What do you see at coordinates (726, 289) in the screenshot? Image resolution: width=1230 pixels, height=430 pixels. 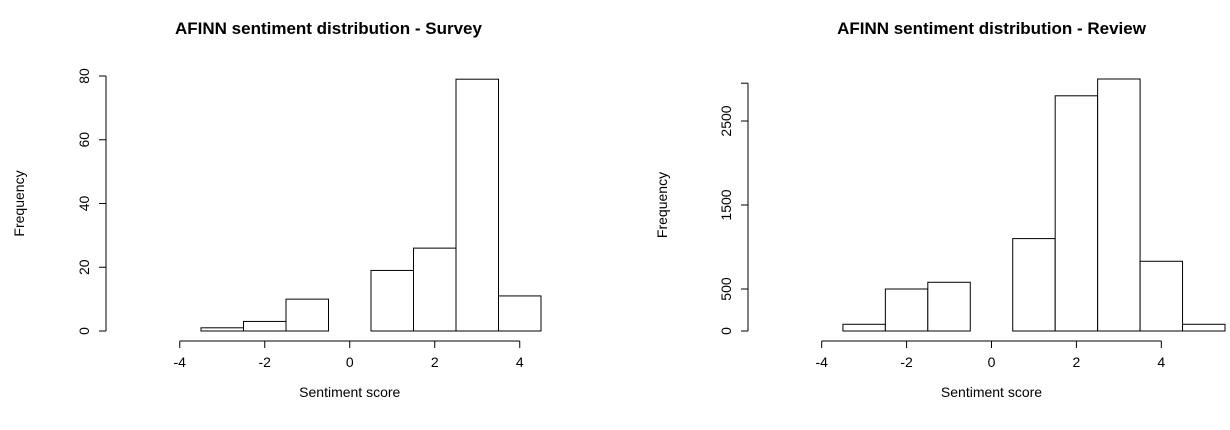 I see `y-tick-label: 500` at bounding box center [726, 289].